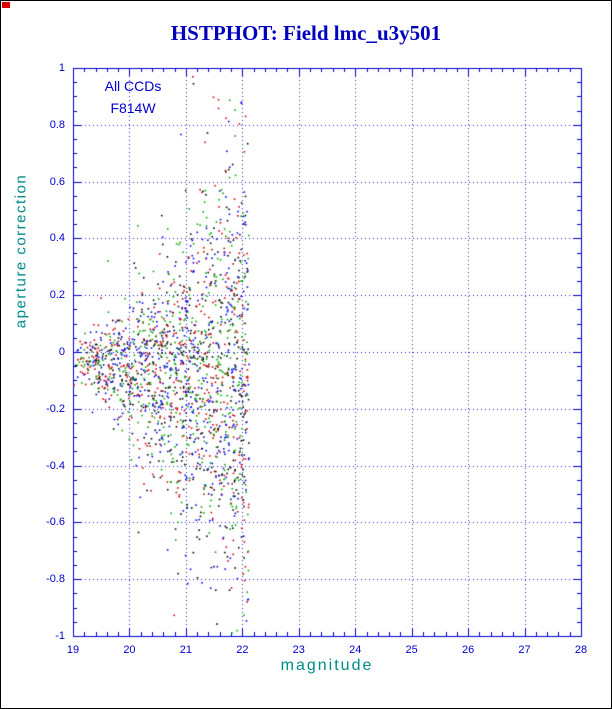  Describe the element at coordinates (411, 650) in the screenshot. I see `x-tick-label: 25` at that location.